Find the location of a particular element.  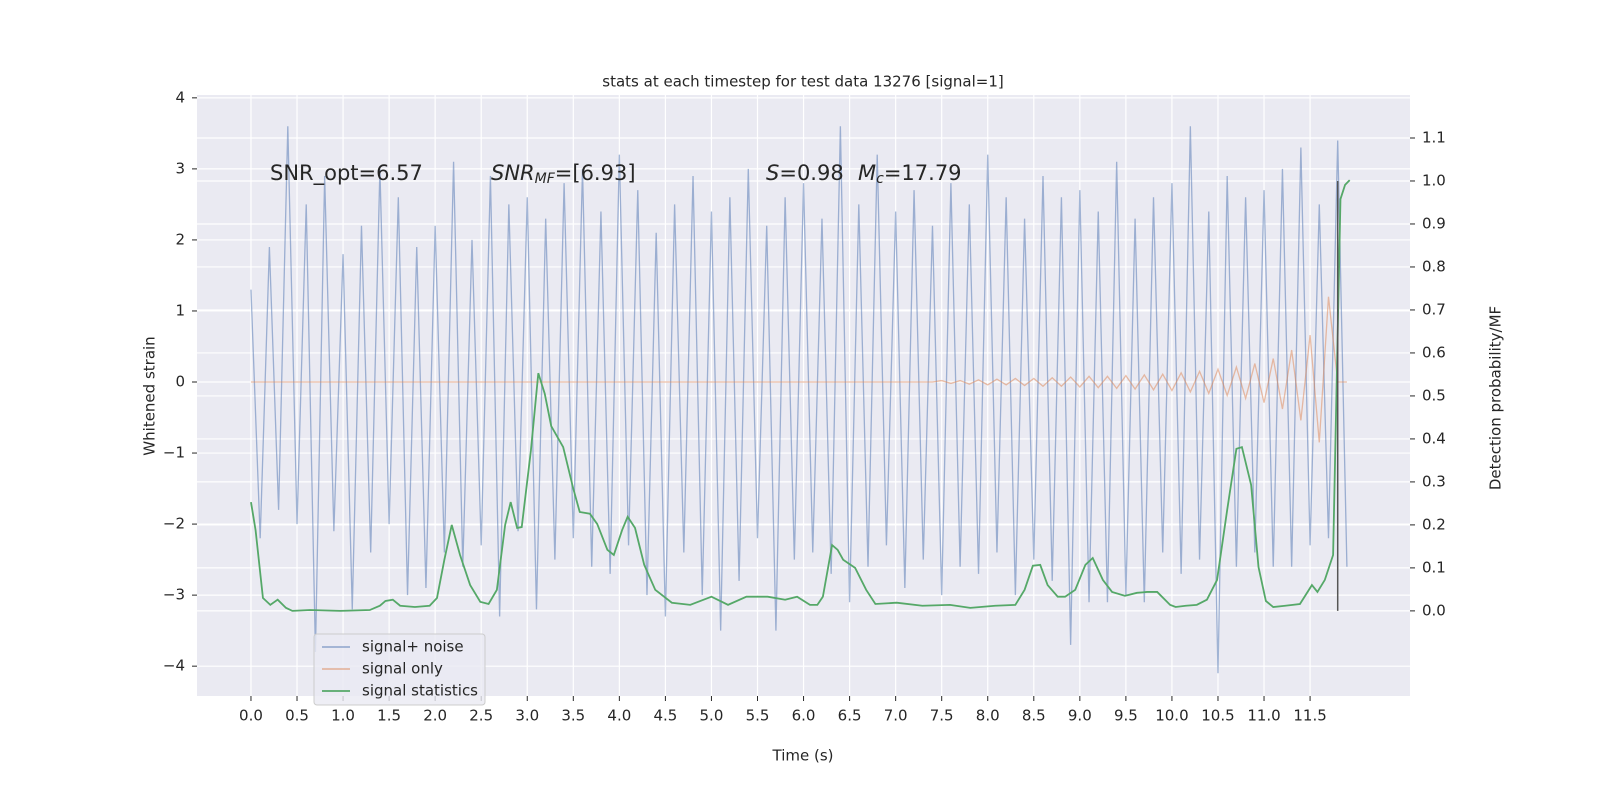

annotation-sub: c is located at coordinates (880, 179).